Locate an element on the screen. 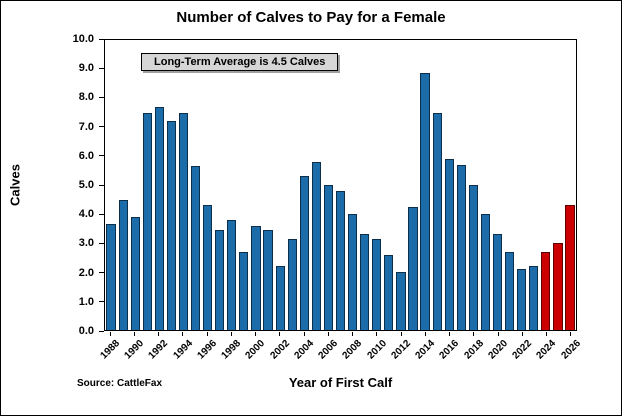  bar-2022 is located at coordinates (522, 299).